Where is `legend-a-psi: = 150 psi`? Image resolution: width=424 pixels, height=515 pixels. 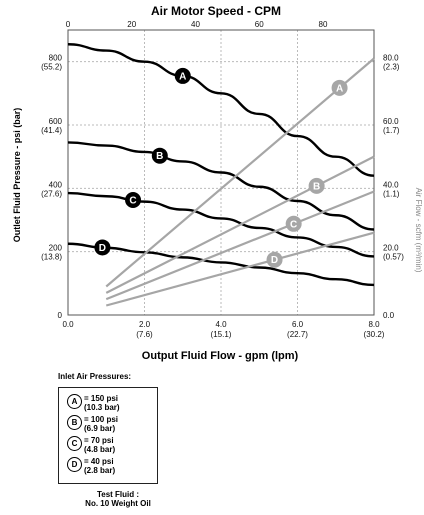
legend-a-psi: = 150 psi is located at coordinates (101, 398).